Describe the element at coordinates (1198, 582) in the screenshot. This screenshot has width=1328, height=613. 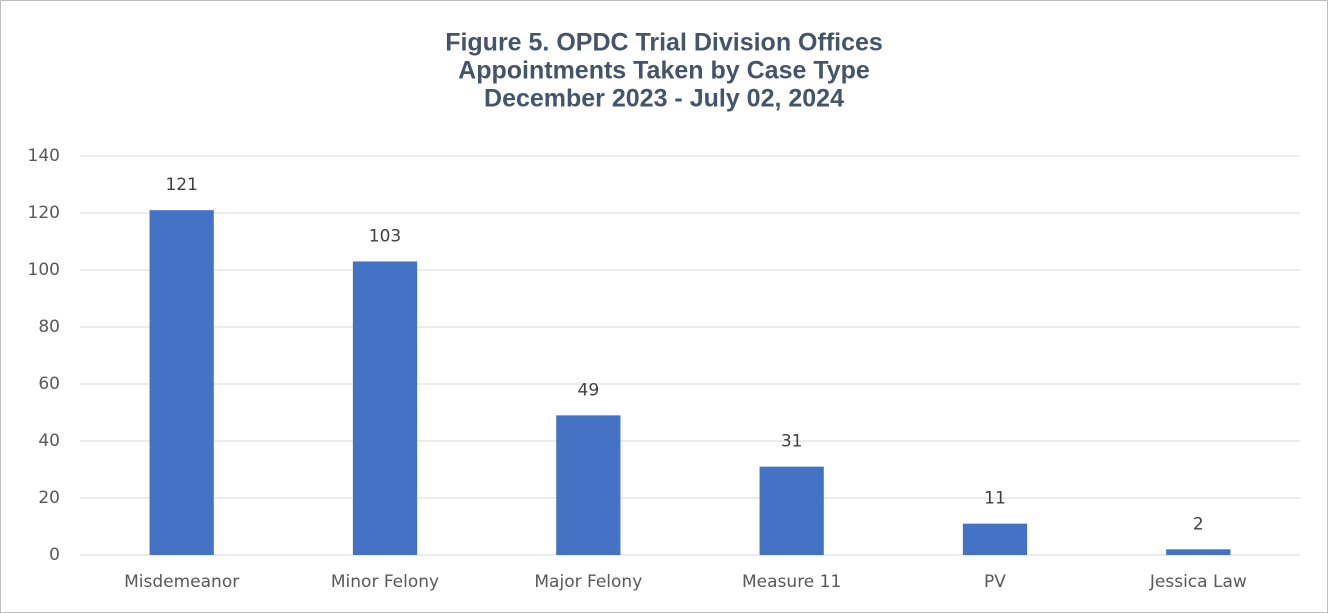
I see `x-tick-label: Jessica Law` at that location.